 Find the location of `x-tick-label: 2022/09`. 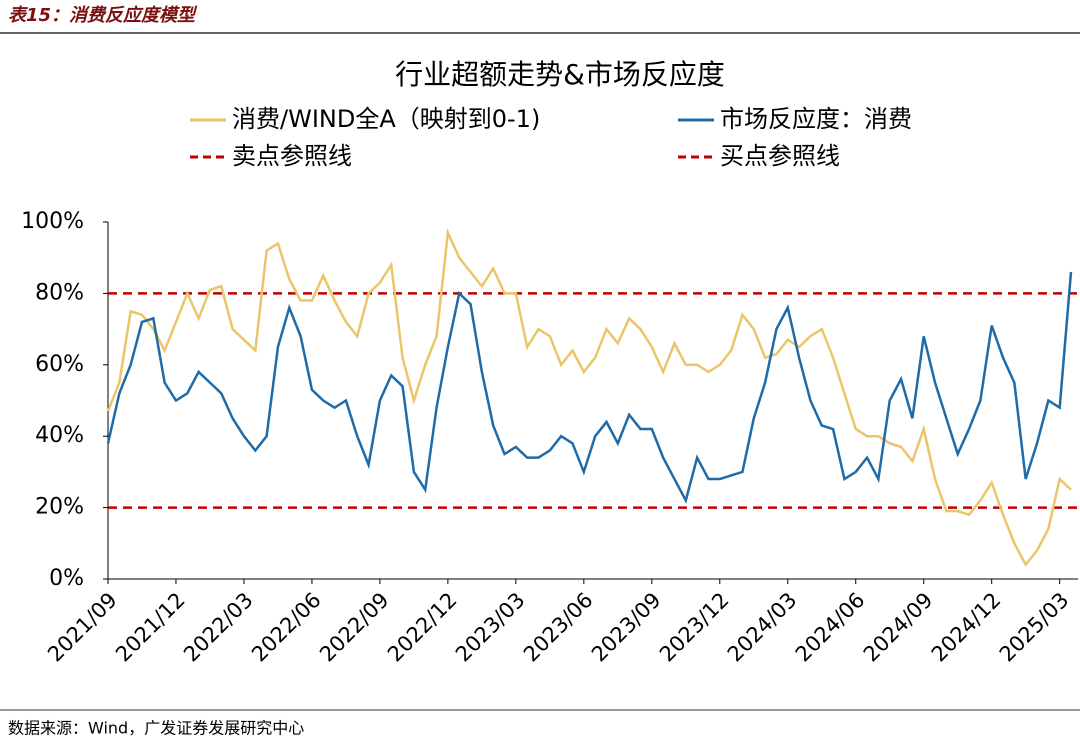

x-tick-label: 2022/09 is located at coordinates (354, 627).